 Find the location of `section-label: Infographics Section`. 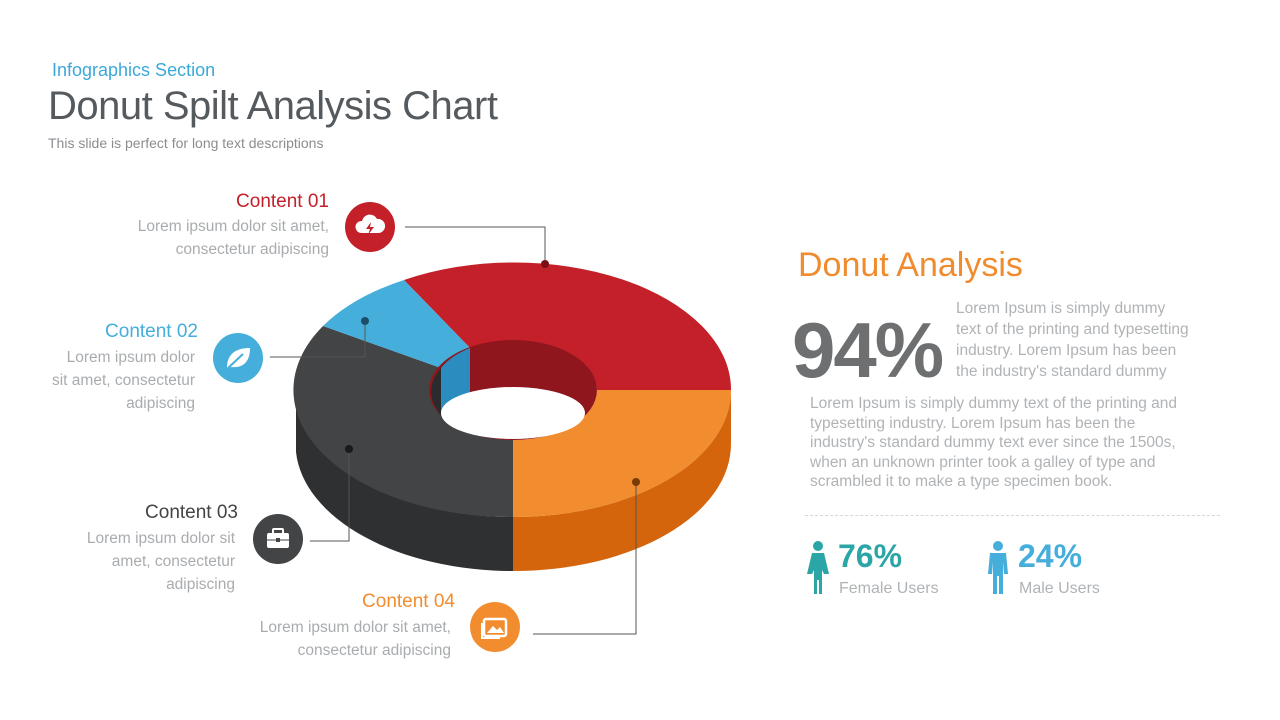

section-label: Infographics Section is located at coordinates (134, 70).